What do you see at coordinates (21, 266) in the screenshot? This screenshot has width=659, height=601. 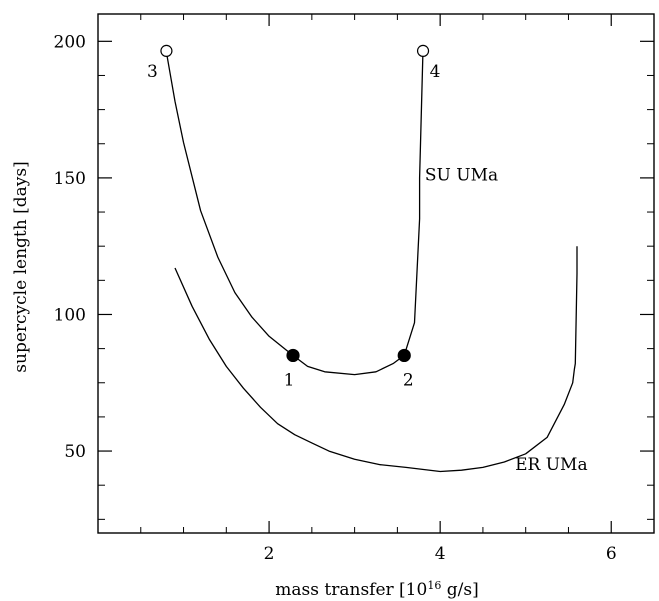 I see `y-axis-title: supercycle length [days]` at bounding box center [21, 266].